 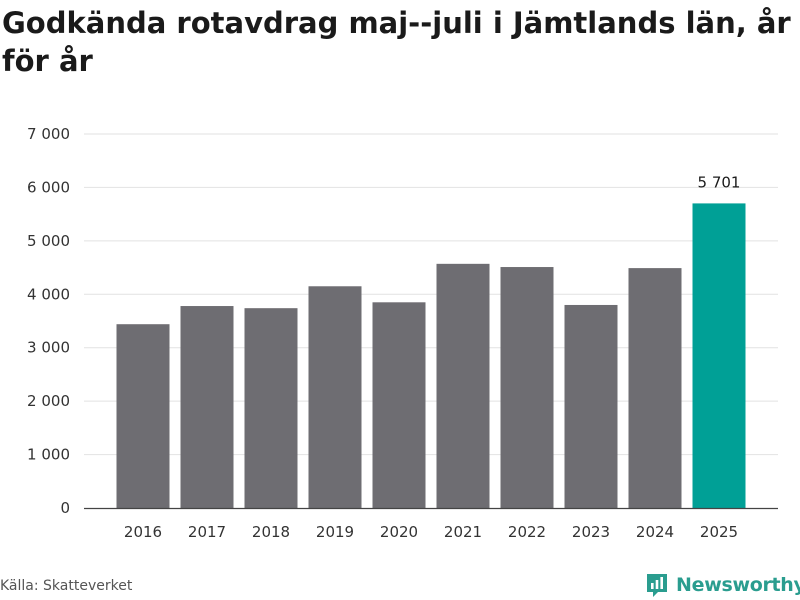 I want to click on y-tick-label: 7 000, so click(x=48, y=134).